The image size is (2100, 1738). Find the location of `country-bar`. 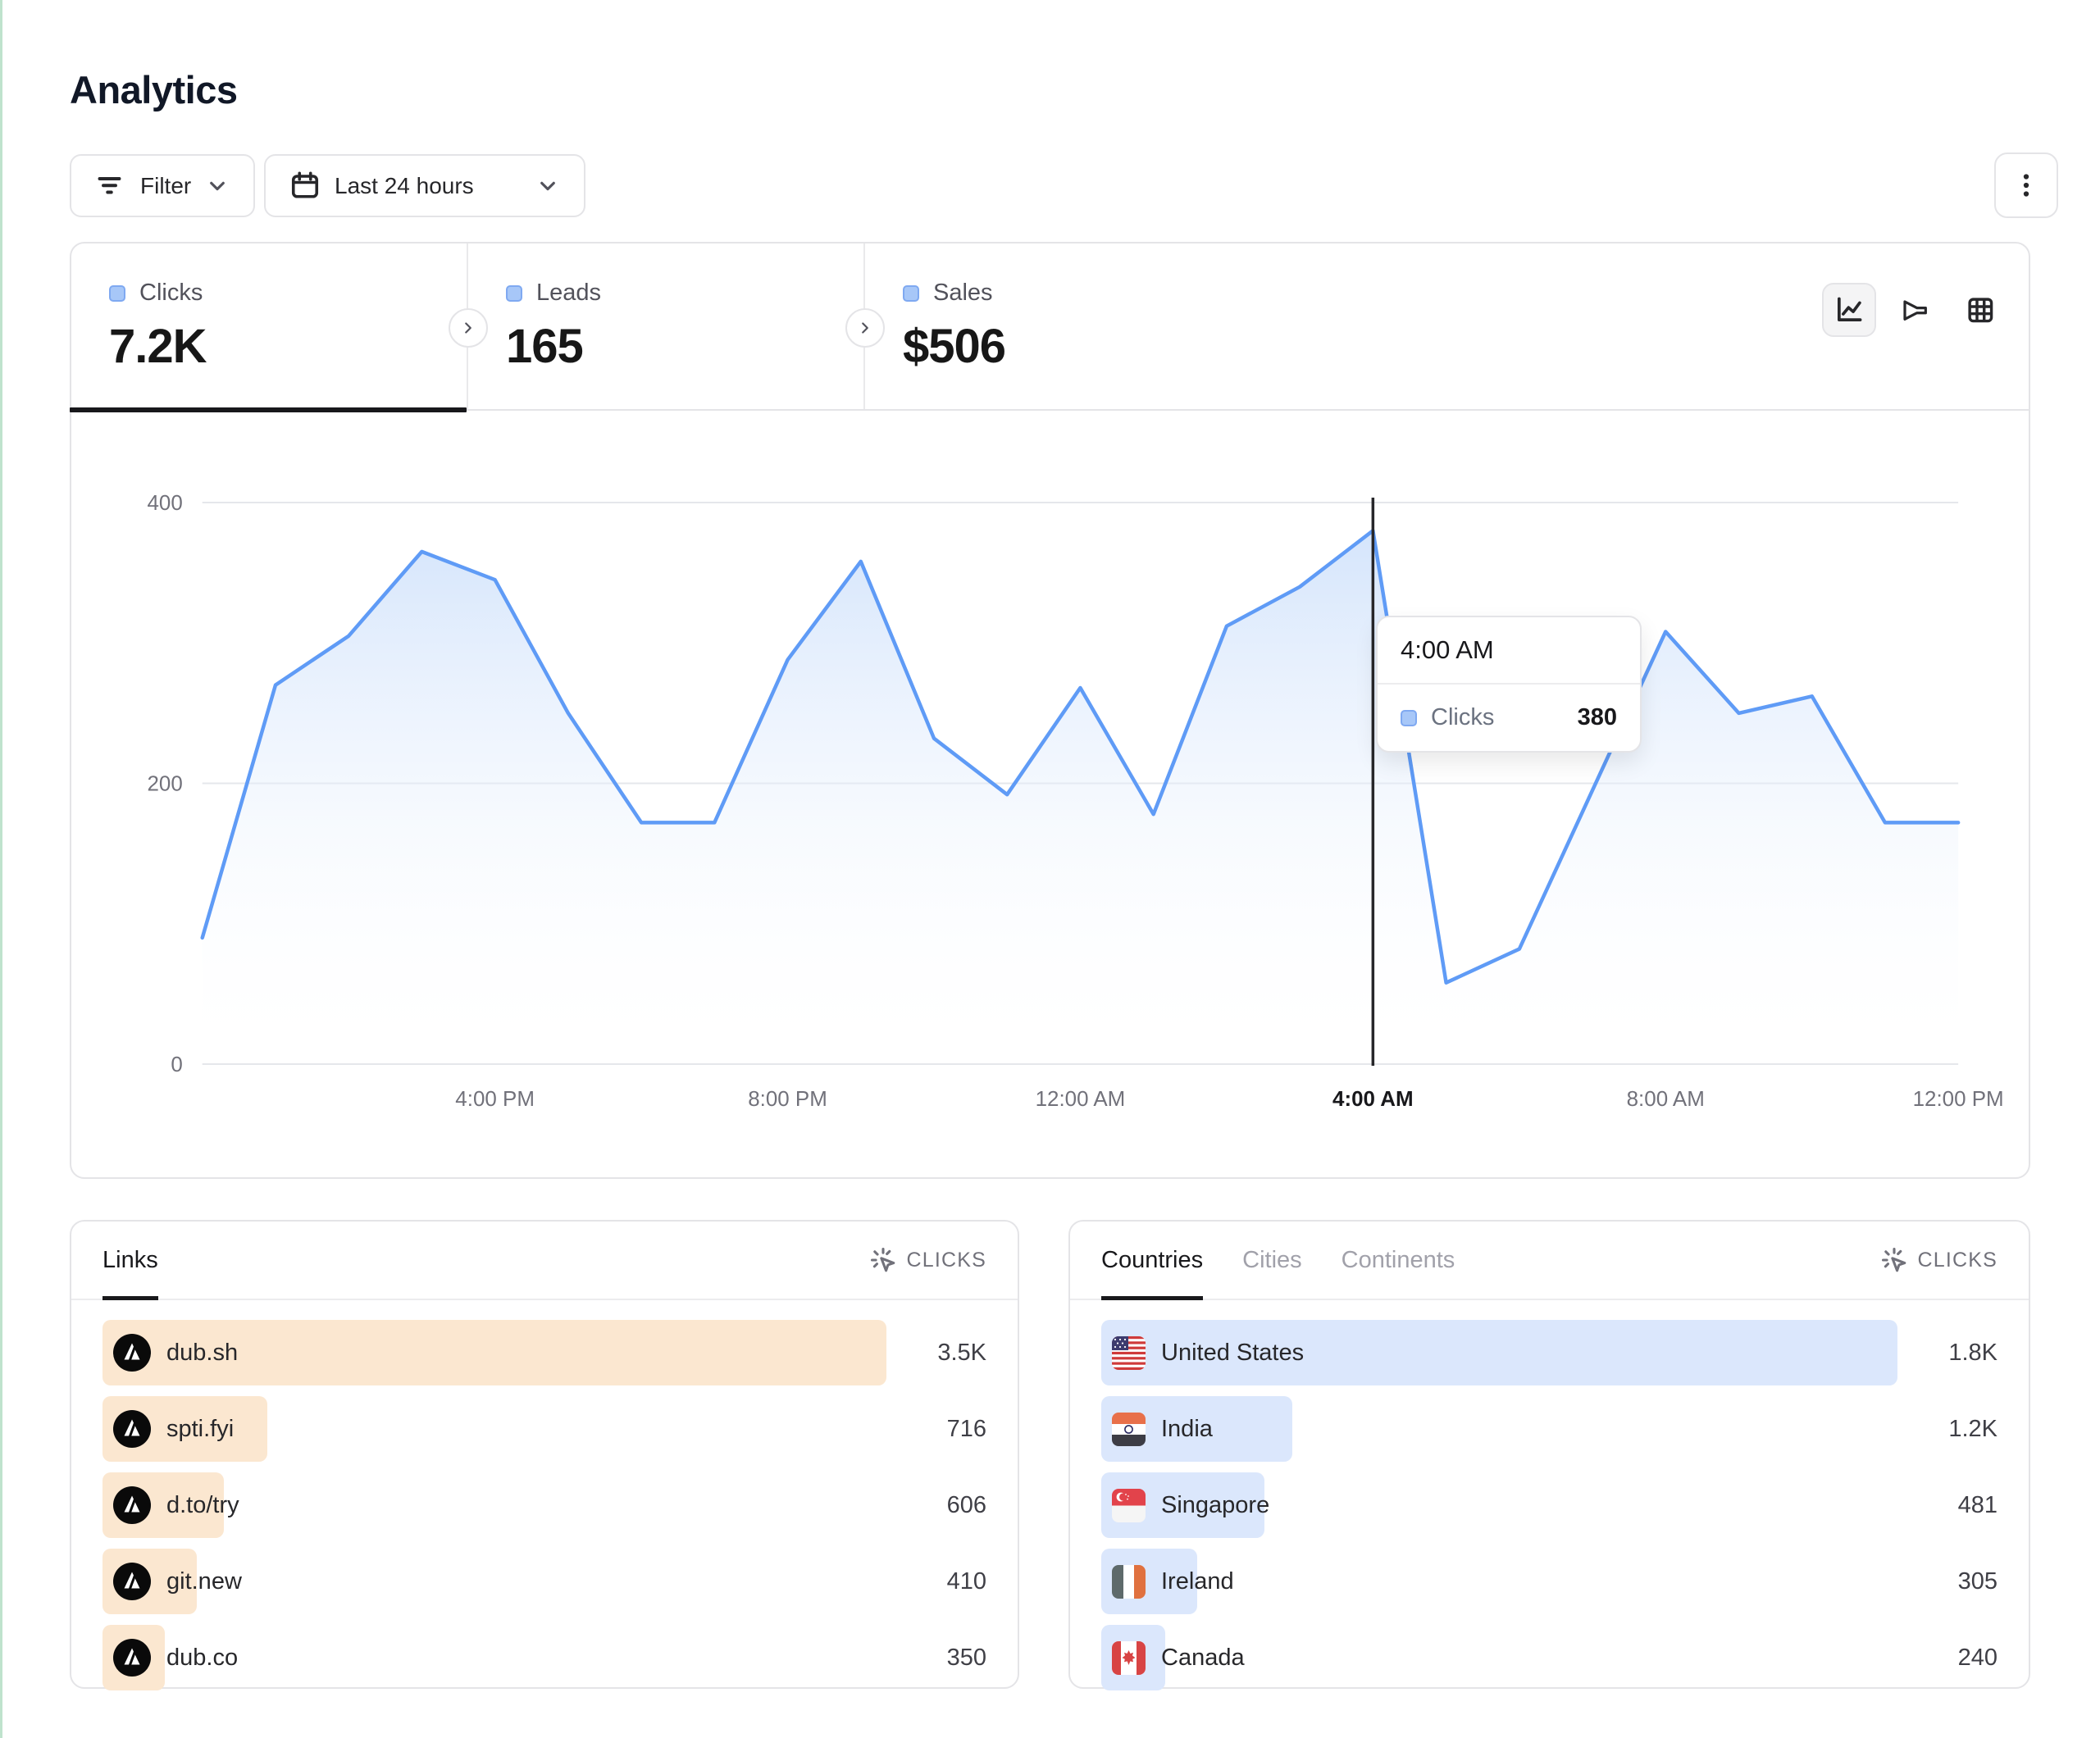

country-bar is located at coordinates (1499, 1352).